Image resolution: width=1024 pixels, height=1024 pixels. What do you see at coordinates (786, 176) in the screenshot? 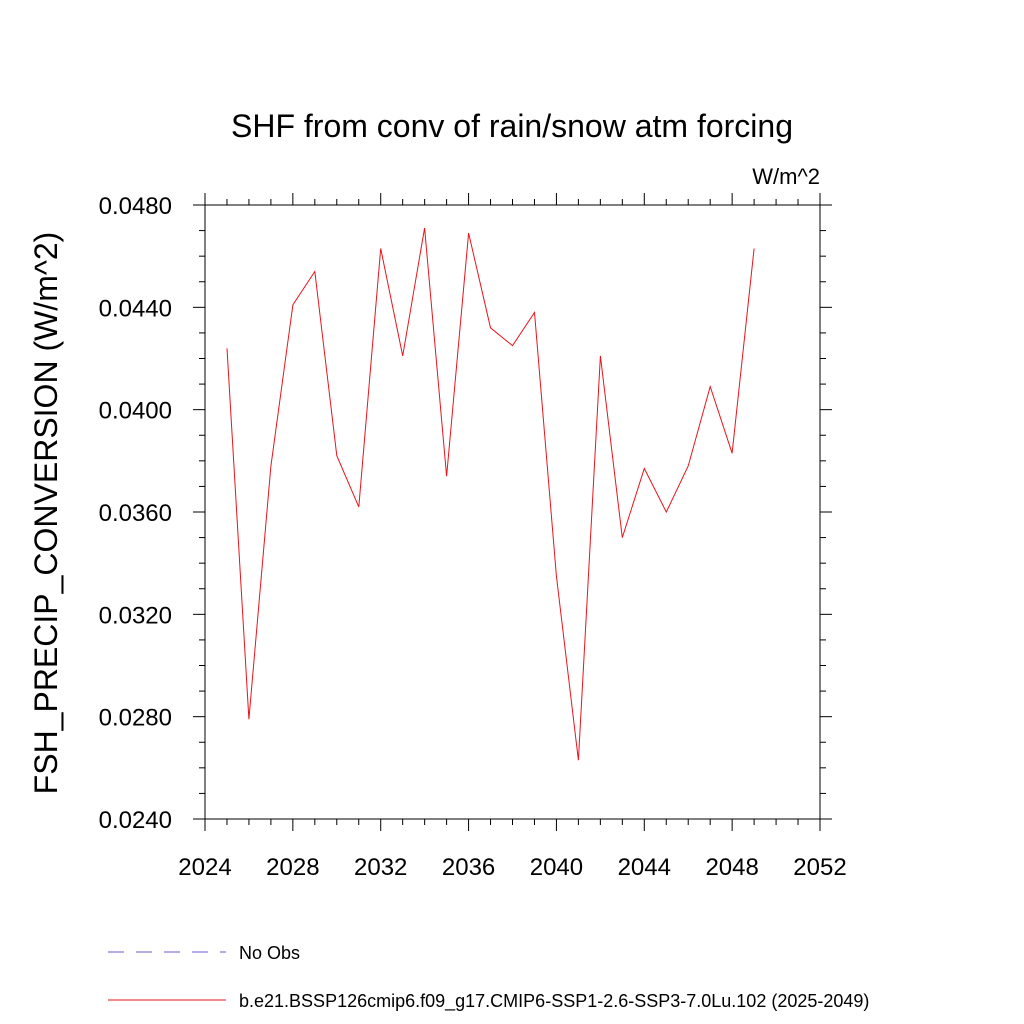
I see `units-label: W/m^2` at bounding box center [786, 176].